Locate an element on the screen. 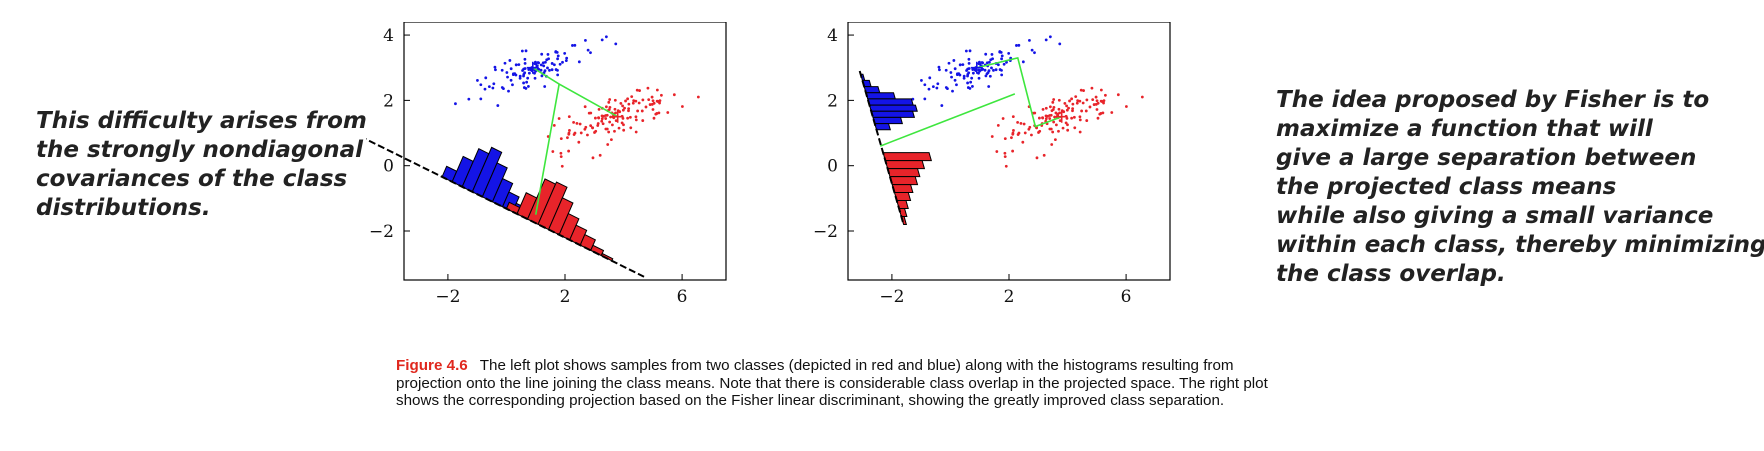 Image resolution: width=1764 pixels, height=451 pixels. y-tick-label: 2 is located at coordinates (388, 101).